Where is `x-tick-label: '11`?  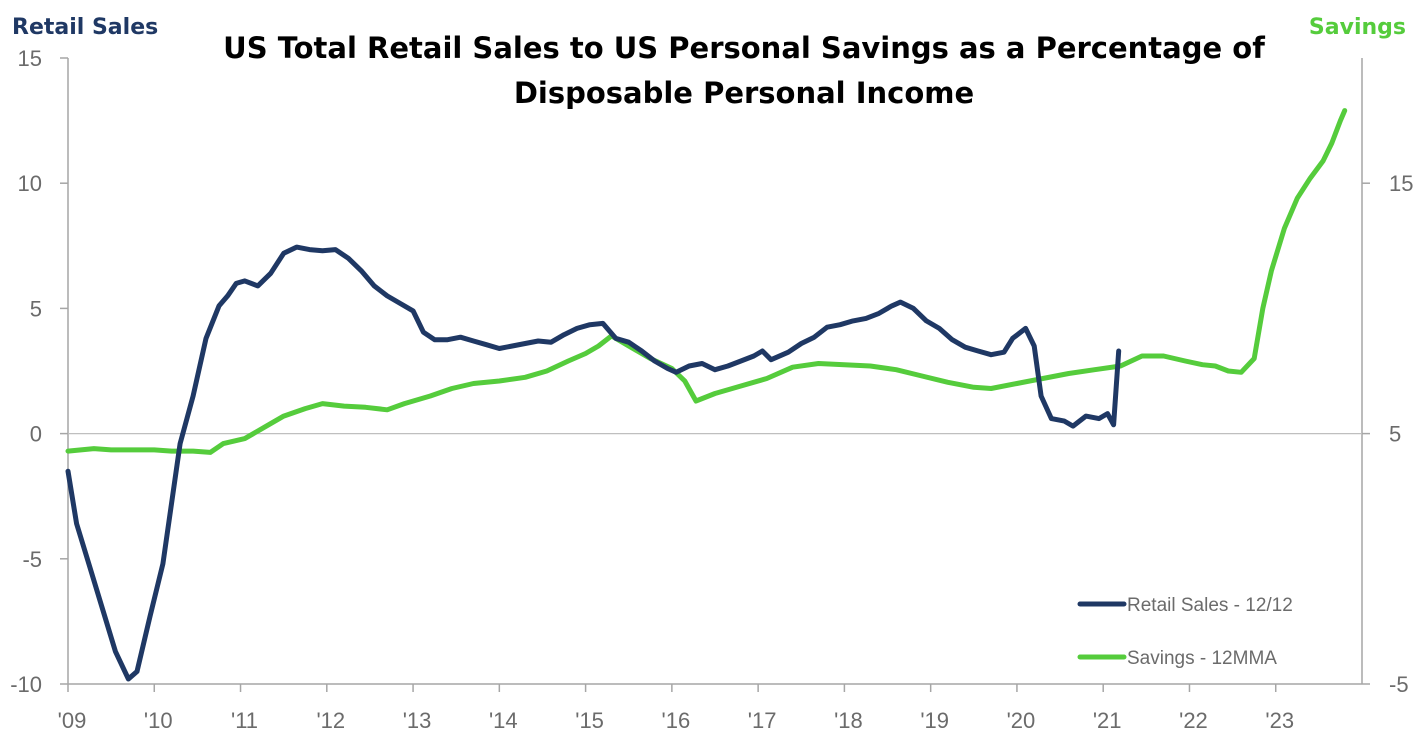
x-tick-label: '11 is located at coordinates (244, 720).